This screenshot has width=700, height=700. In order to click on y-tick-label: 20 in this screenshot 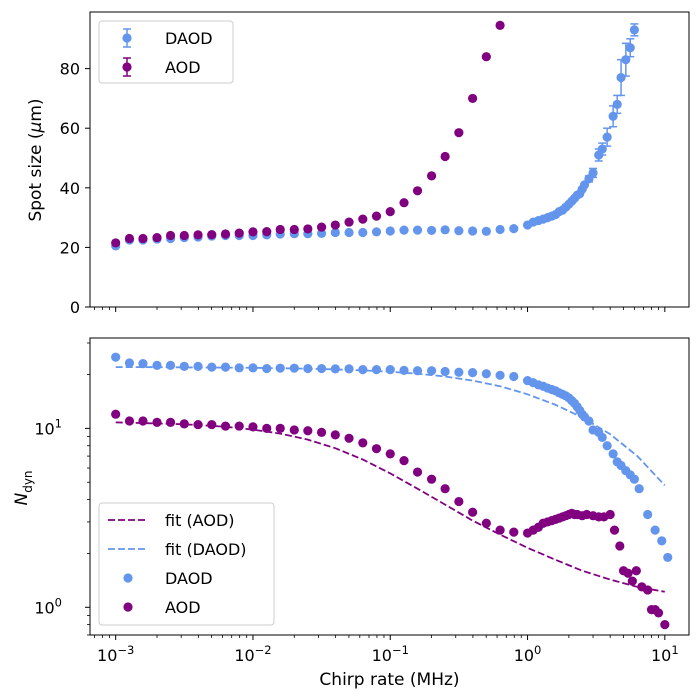, I will do `click(70, 247)`.